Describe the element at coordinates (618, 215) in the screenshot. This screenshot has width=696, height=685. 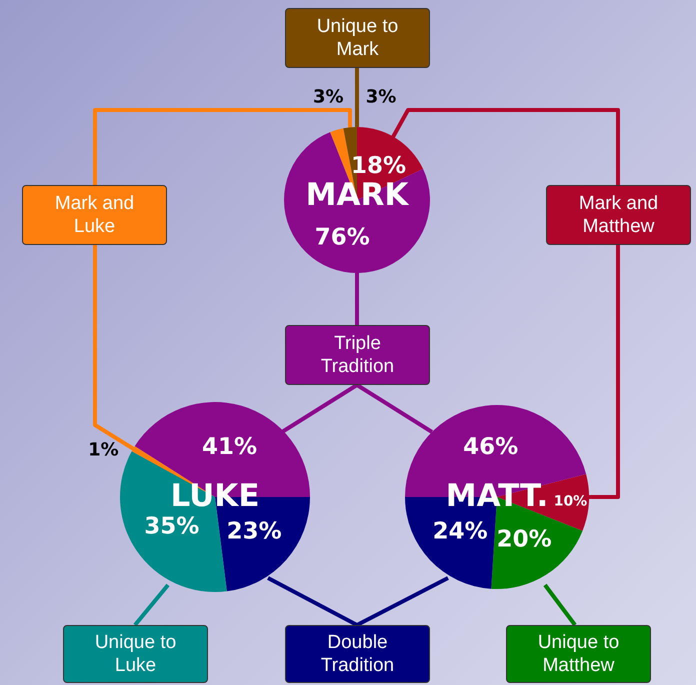
I see `text: Mark and Matthew` at that location.